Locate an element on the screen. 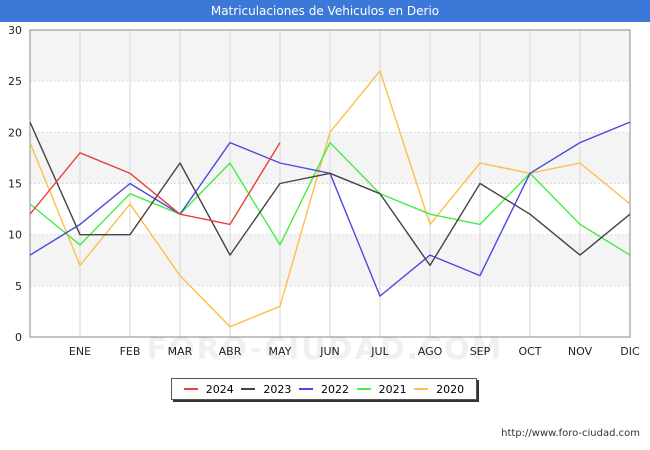 The width and height of the screenshot is (650, 450). legend-item-2020: 2020 is located at coordinates (439, 389).